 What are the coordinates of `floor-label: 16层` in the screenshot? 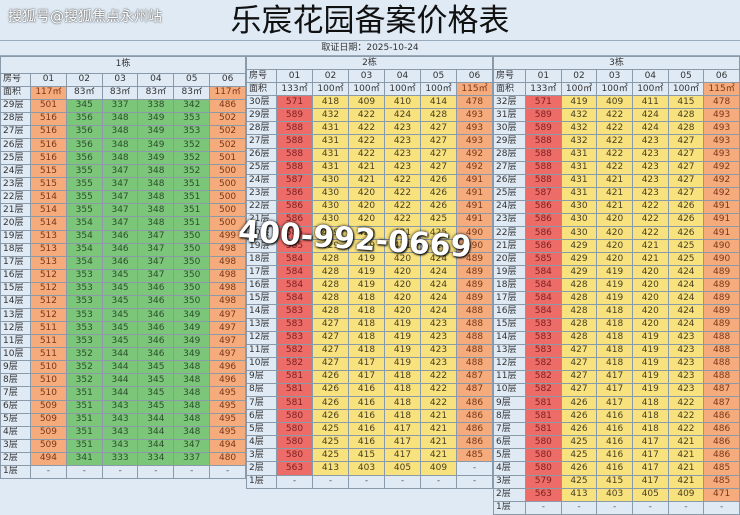 It's located at (509, 311).